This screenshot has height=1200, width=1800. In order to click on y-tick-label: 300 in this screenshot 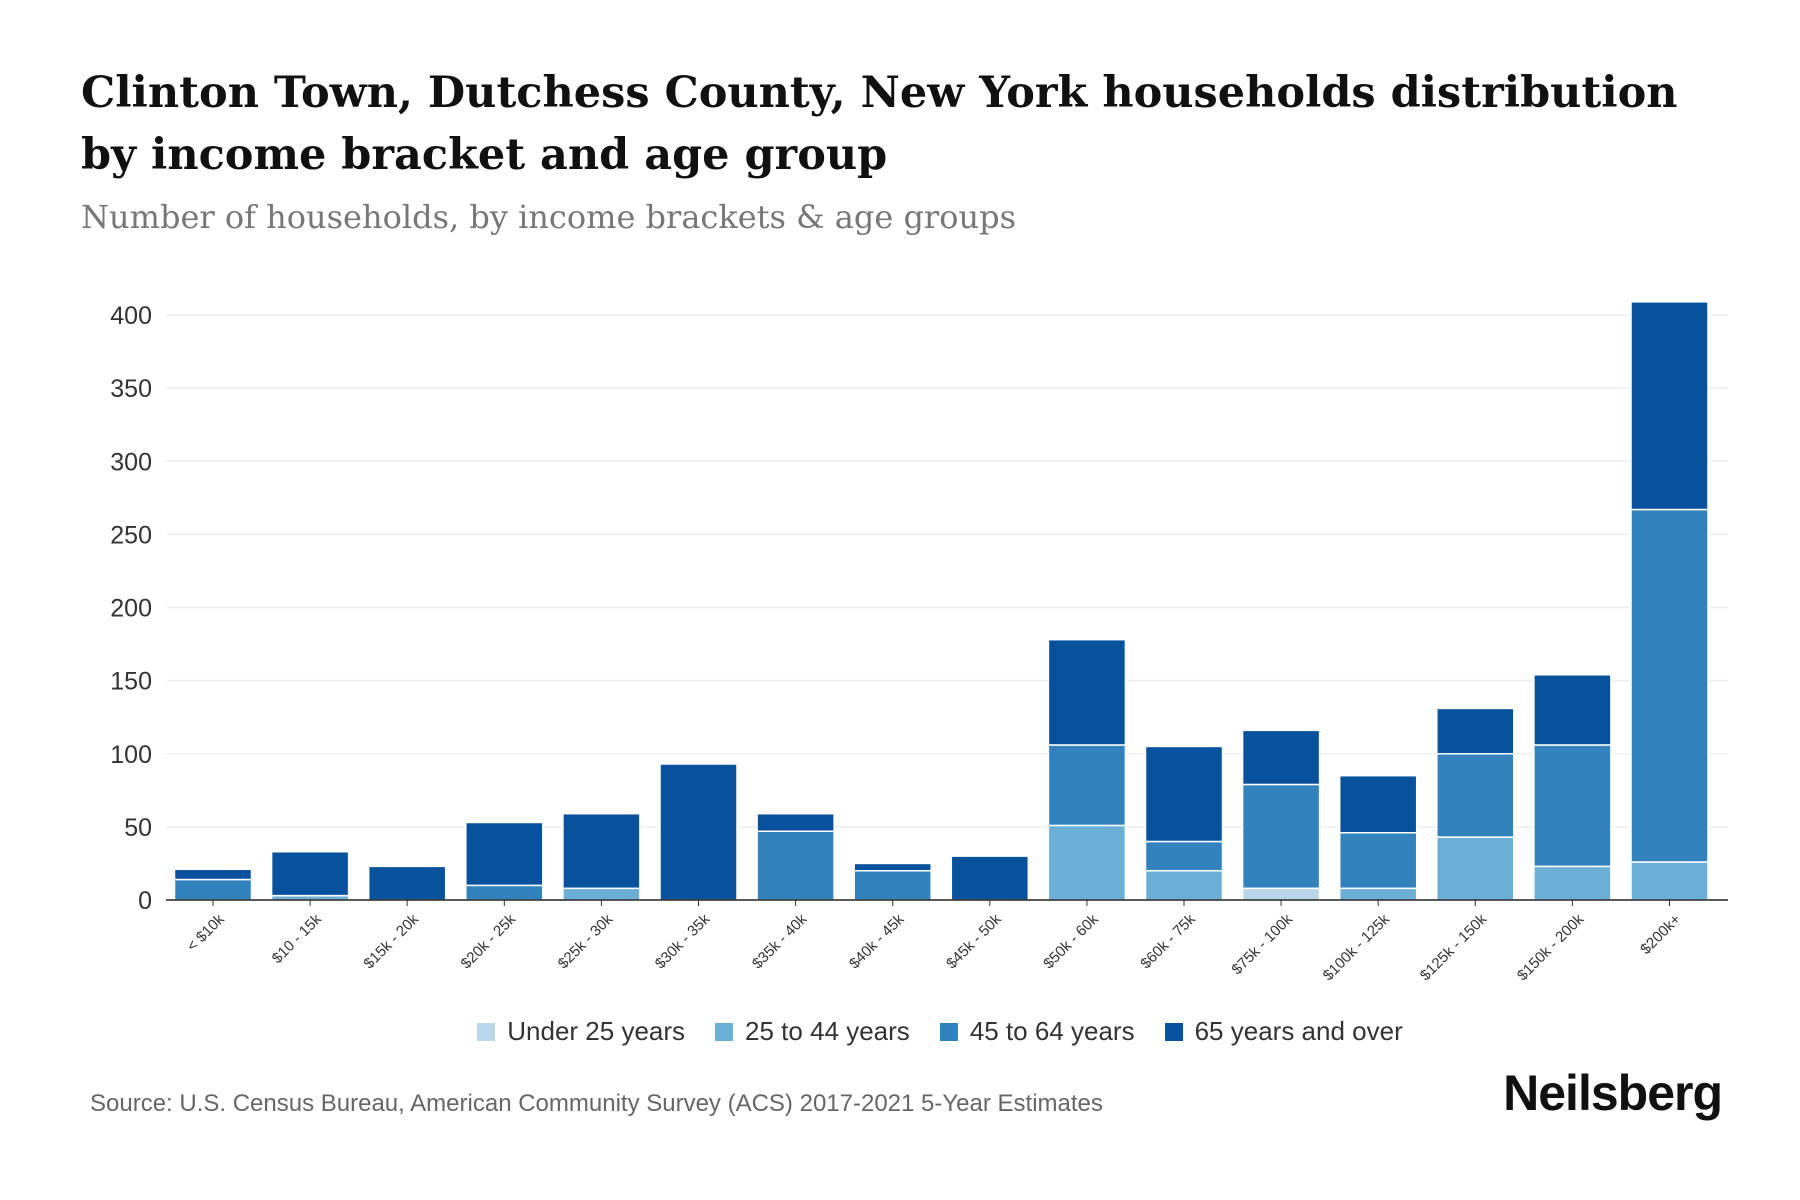, I will do `click(131, 462)`.